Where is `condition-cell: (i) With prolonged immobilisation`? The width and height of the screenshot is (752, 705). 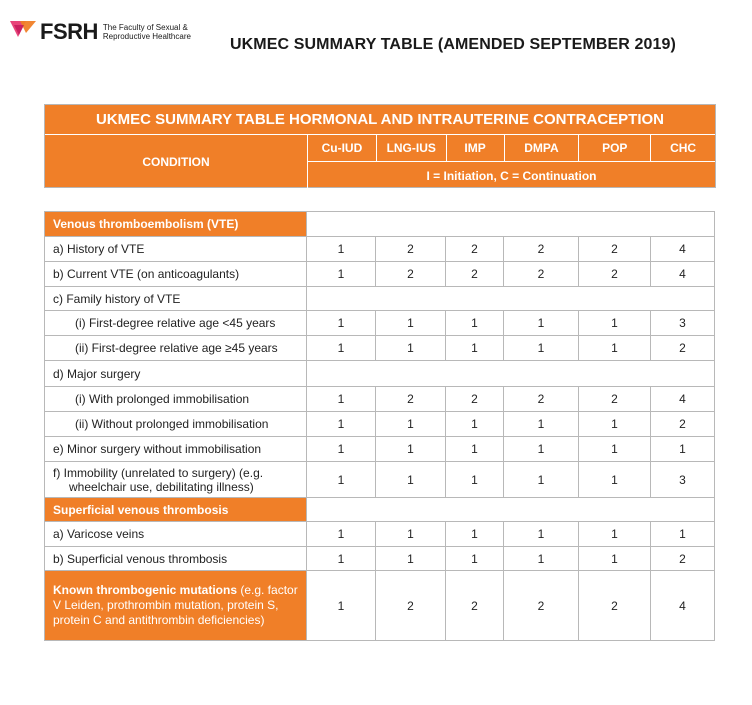
condition-cell: (i) With prolonged immobilisation is located at coordinates (175, 399).